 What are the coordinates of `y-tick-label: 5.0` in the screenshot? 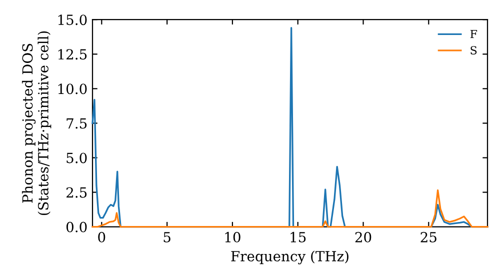 It's located at (76, 158).